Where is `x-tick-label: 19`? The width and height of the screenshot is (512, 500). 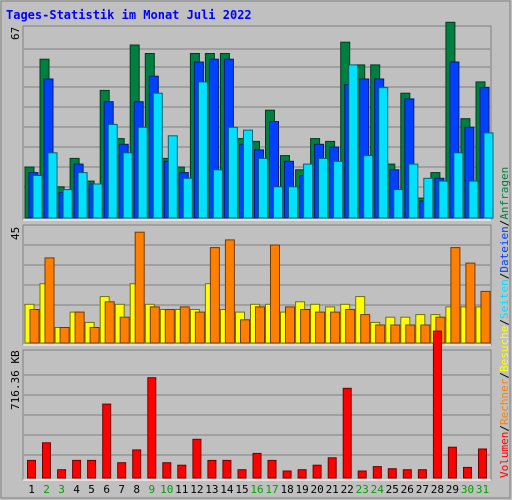 x-tick-label: 19 is located at coordinates (301, 489).